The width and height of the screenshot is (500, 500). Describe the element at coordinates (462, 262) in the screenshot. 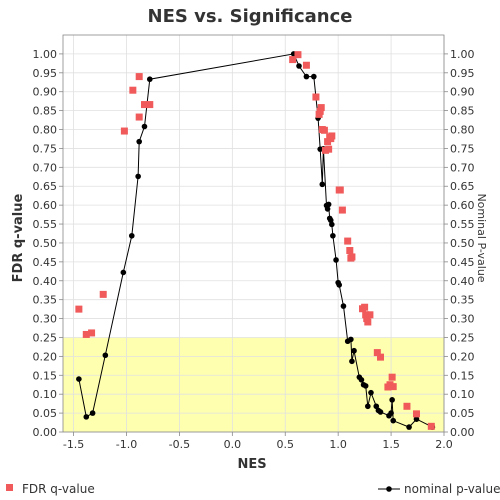

I see `y2-tick-label: 0.45` at that location.